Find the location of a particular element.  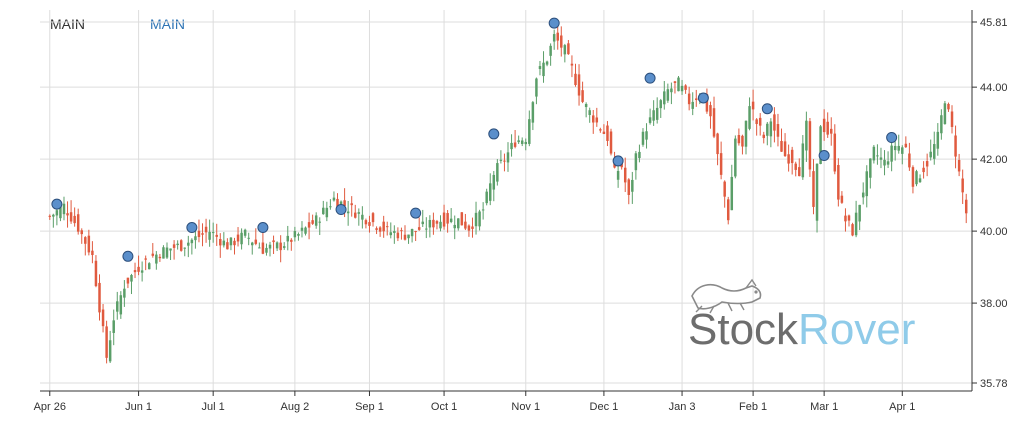

watermark-stock: Stock is located at coordinates (743, 329).